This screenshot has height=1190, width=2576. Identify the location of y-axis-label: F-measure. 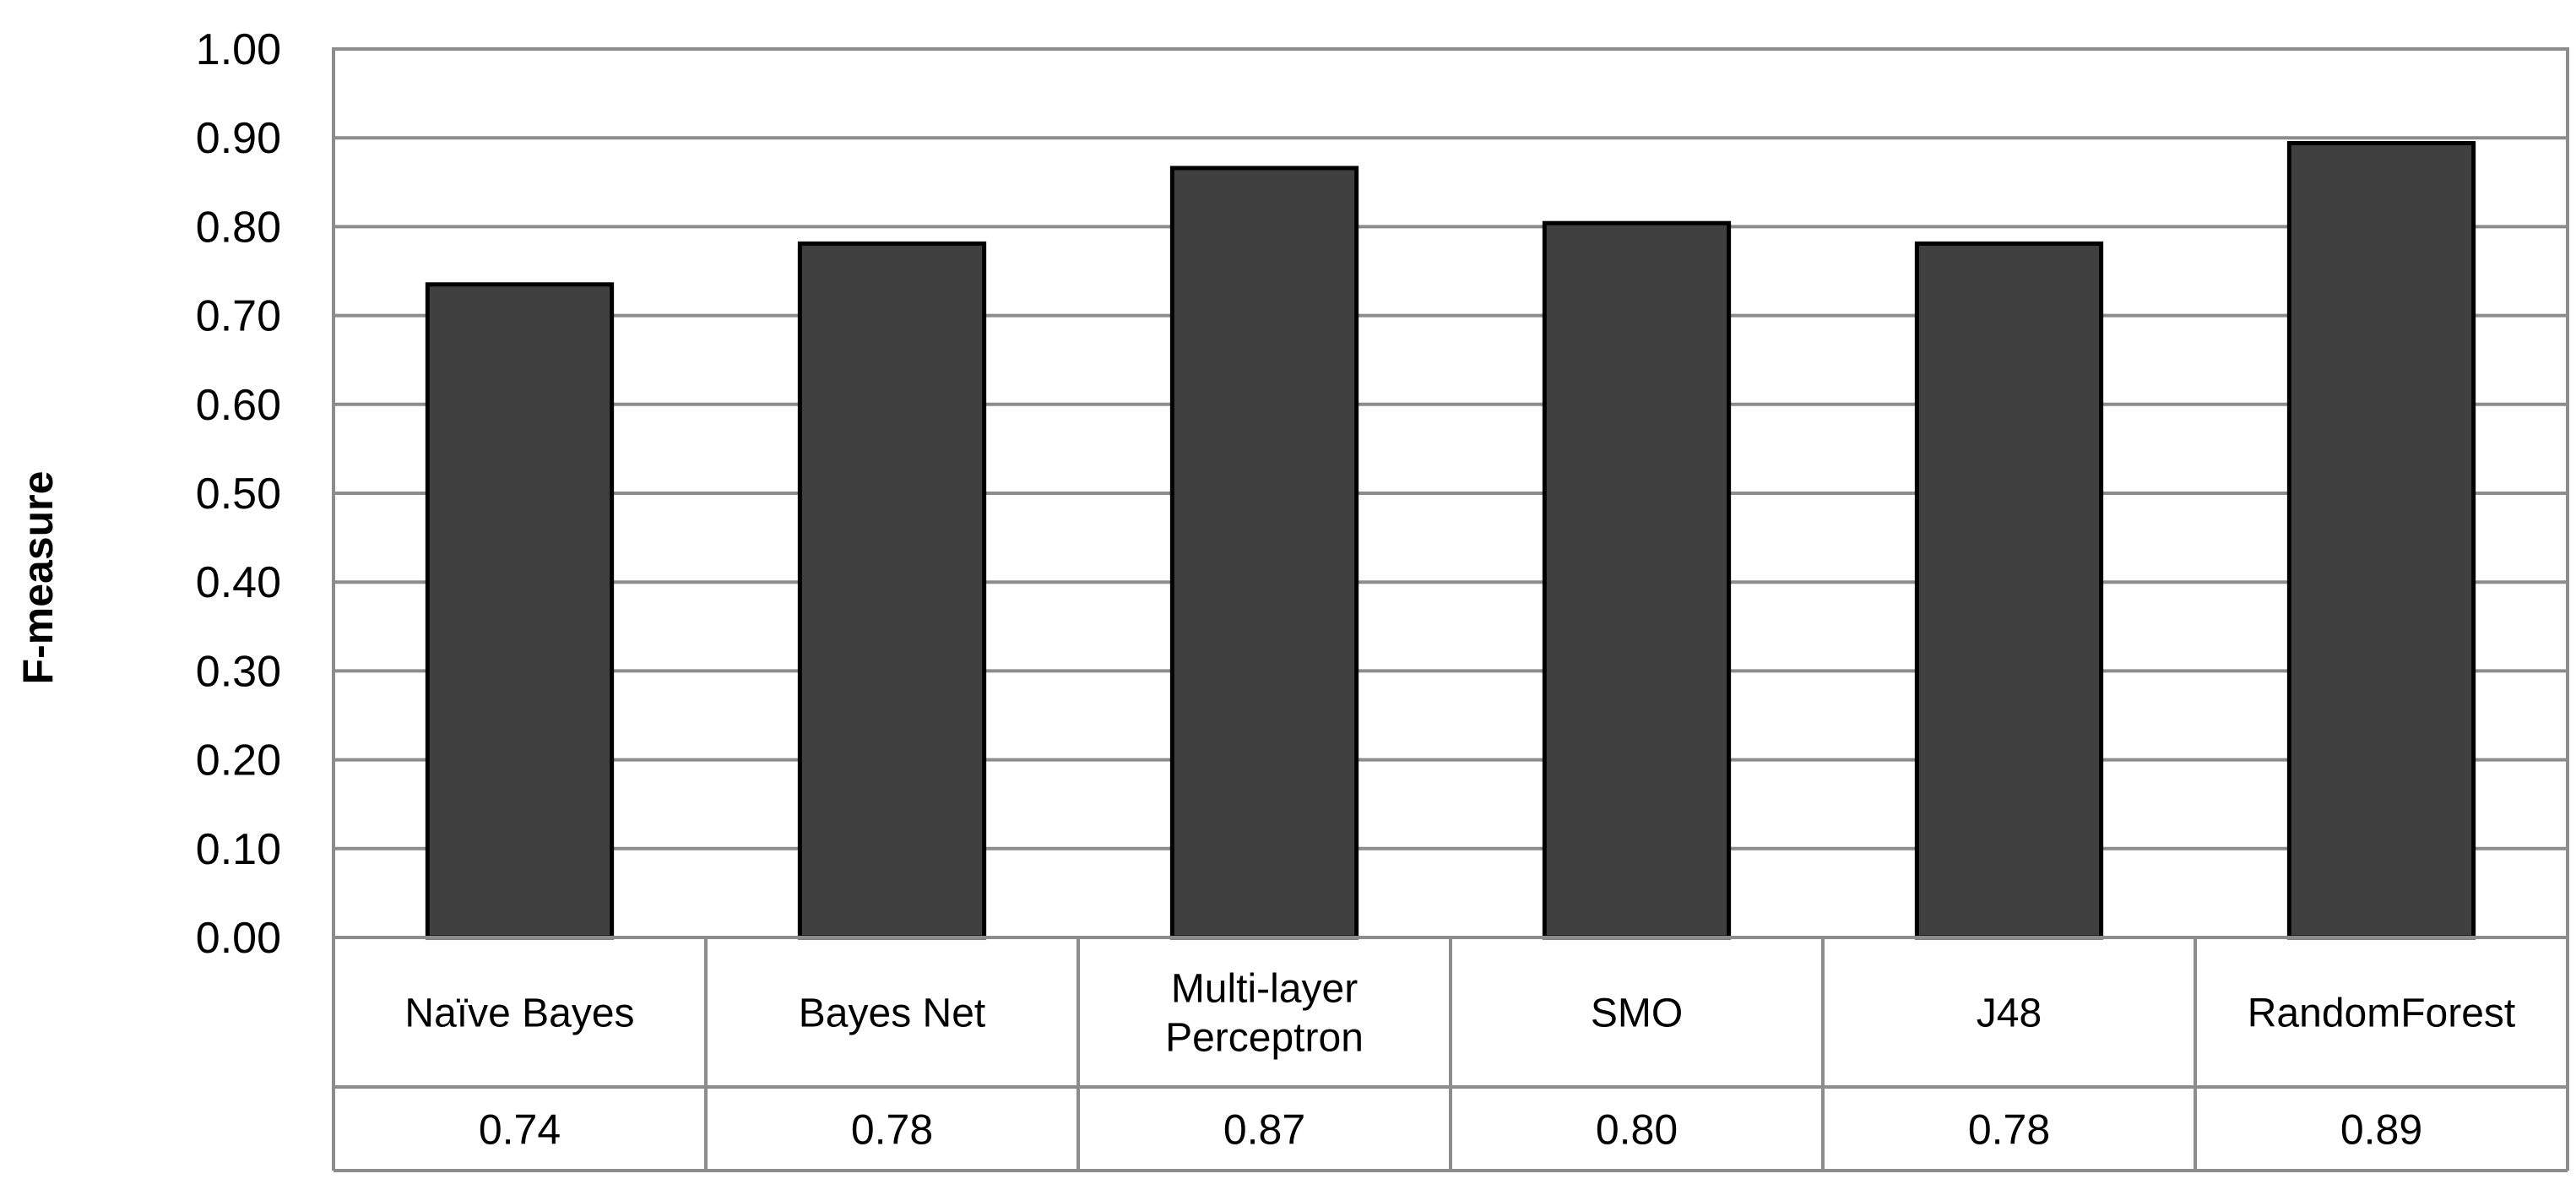
(38, 578).